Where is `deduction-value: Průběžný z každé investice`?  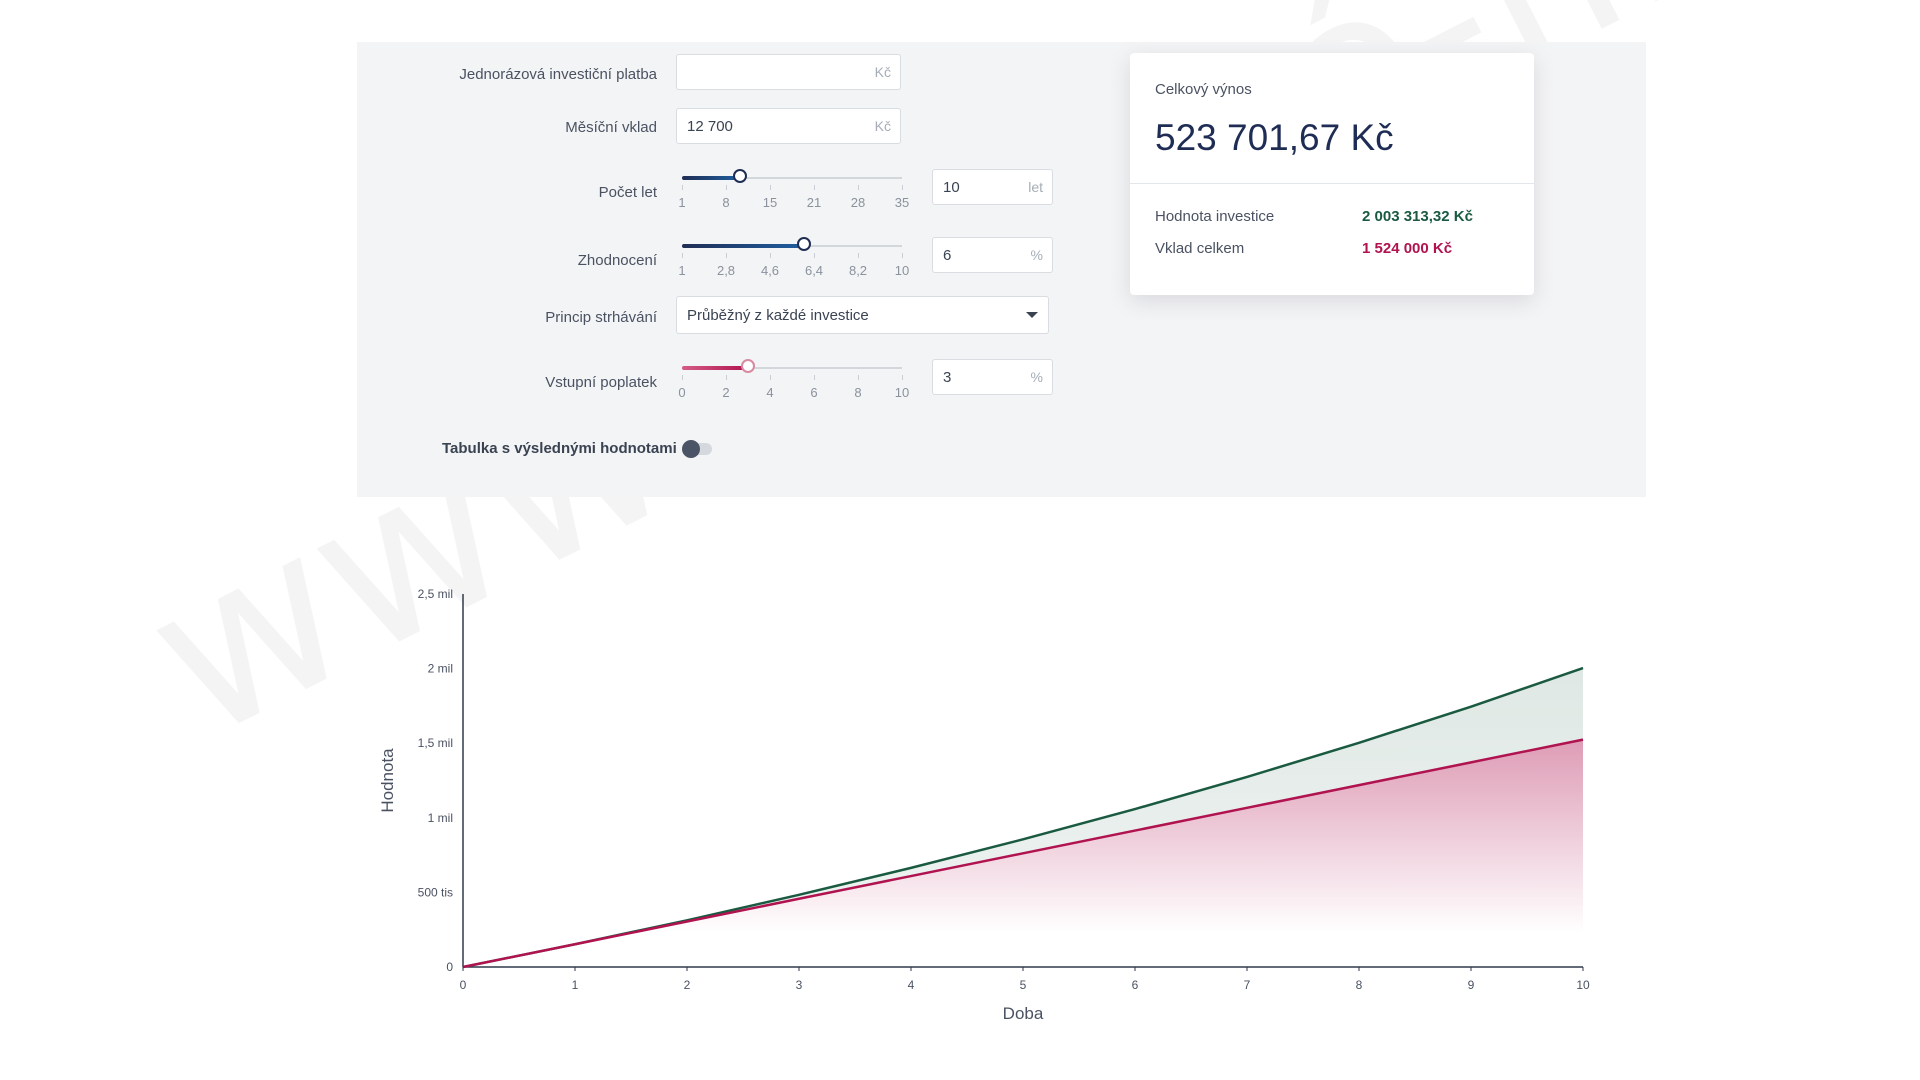
deduction-value: Průběžný z každé investice is located at coordinates (778, 315).